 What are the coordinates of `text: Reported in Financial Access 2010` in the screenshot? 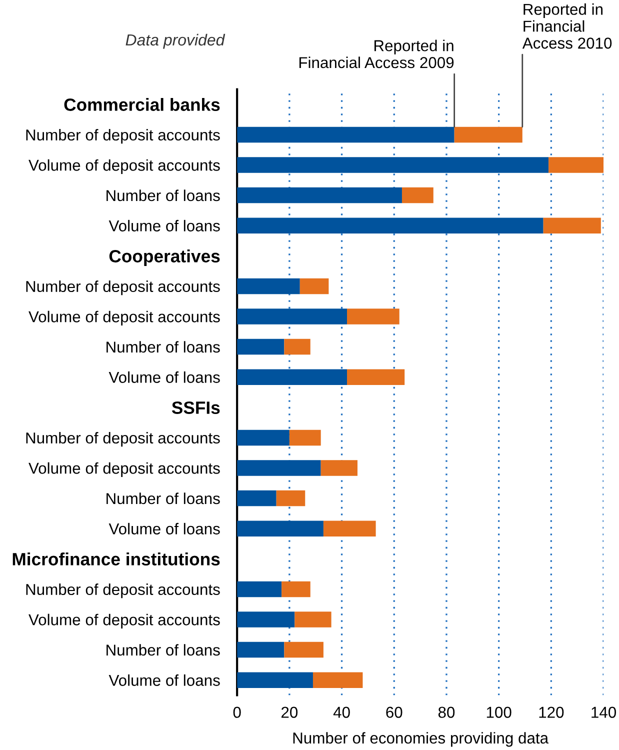 It's located at (567, 26).